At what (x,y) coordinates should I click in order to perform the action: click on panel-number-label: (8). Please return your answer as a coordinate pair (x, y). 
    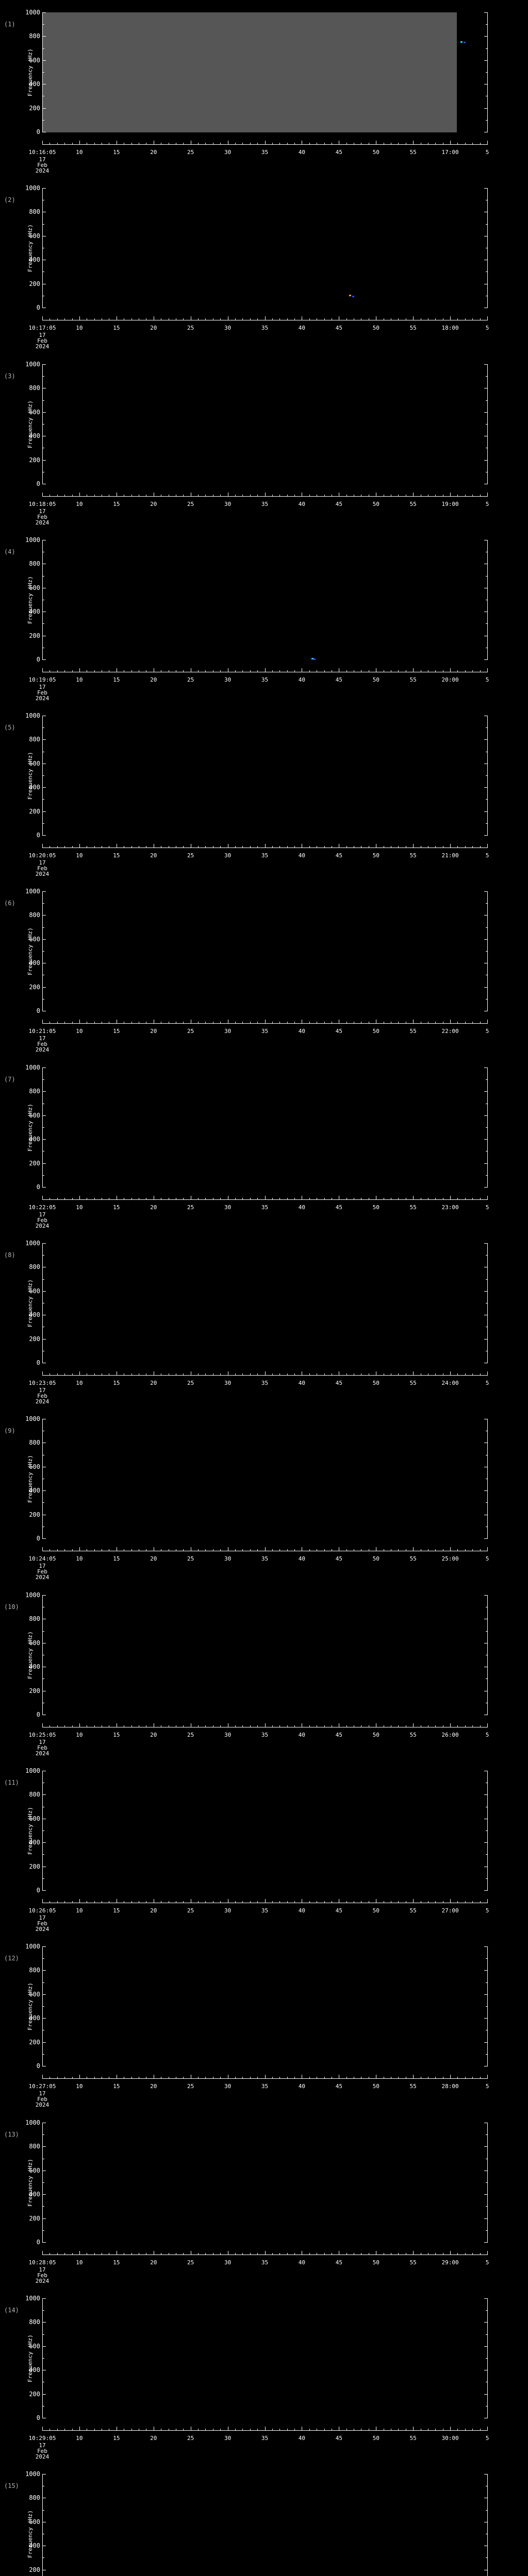
    Looking at the image, I should click on (9, 1255).